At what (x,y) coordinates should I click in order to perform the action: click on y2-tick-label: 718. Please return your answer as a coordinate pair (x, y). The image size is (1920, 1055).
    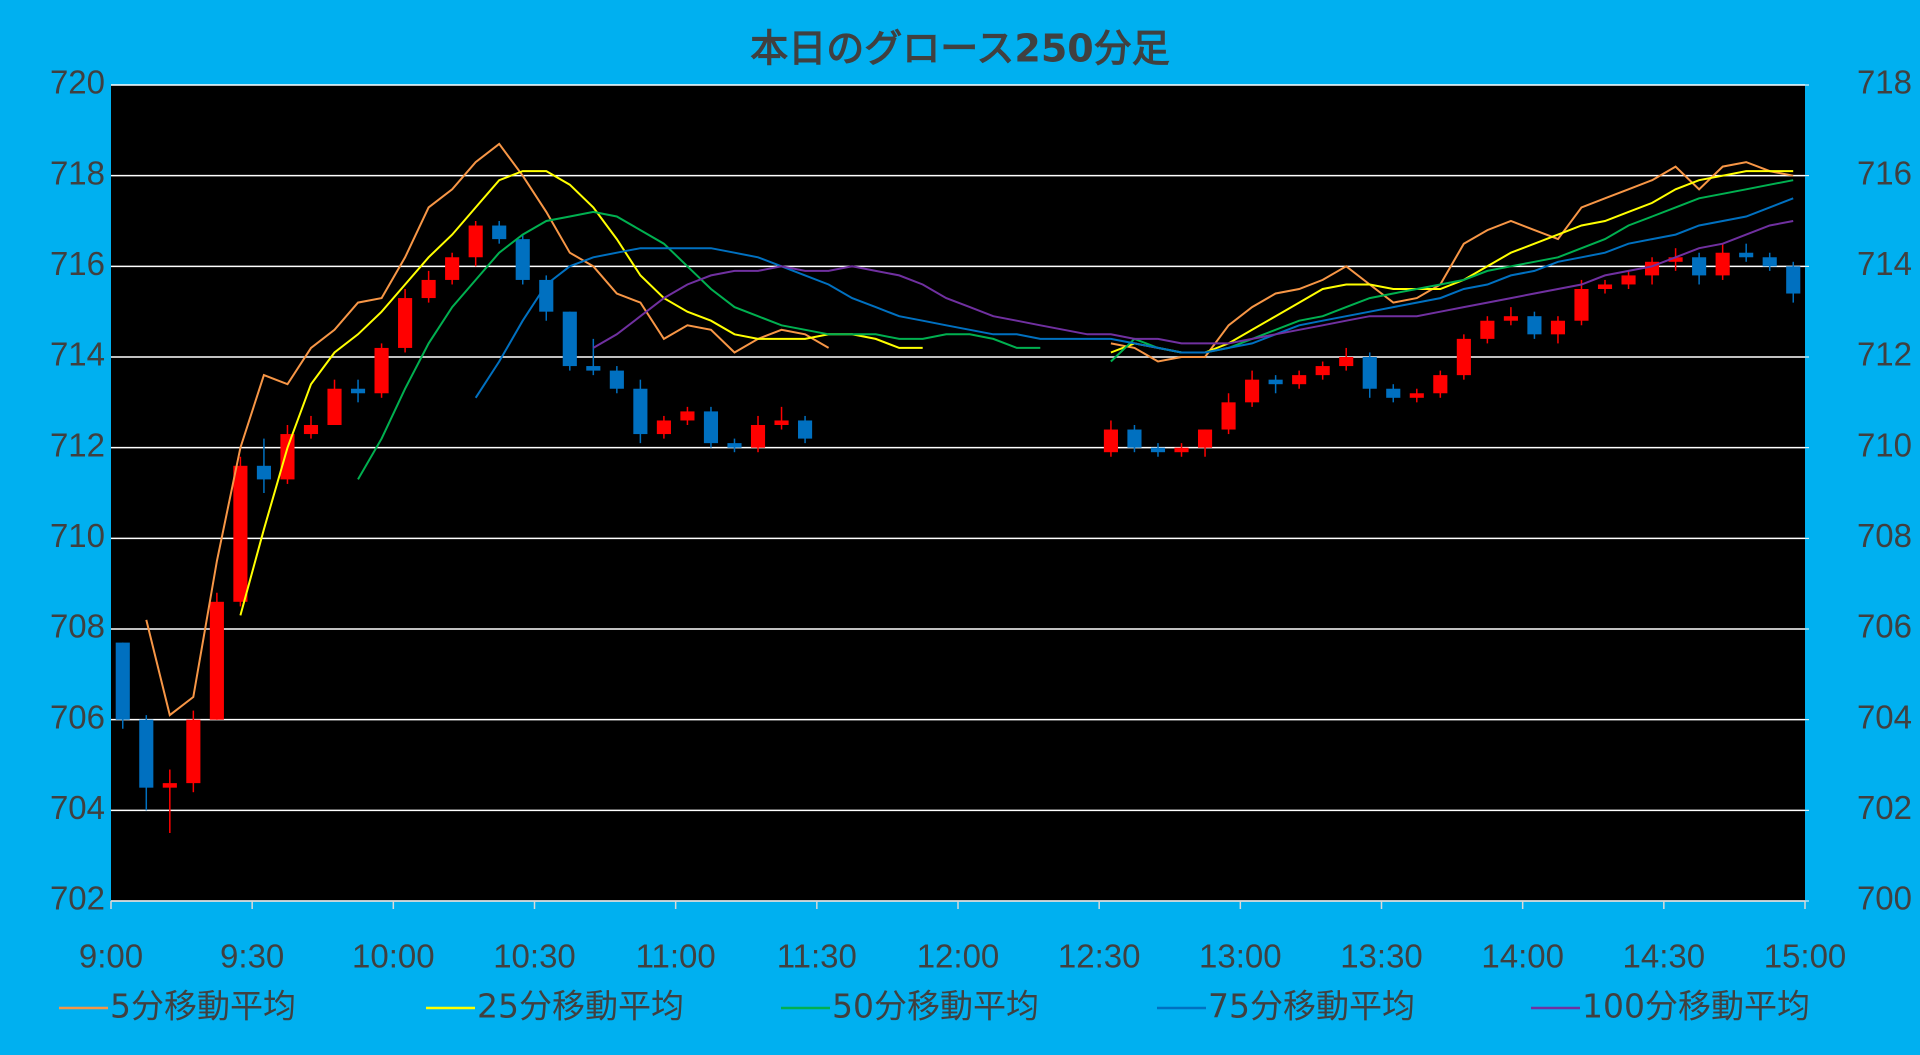
    Looking at the image, I should click on (1884, 82).